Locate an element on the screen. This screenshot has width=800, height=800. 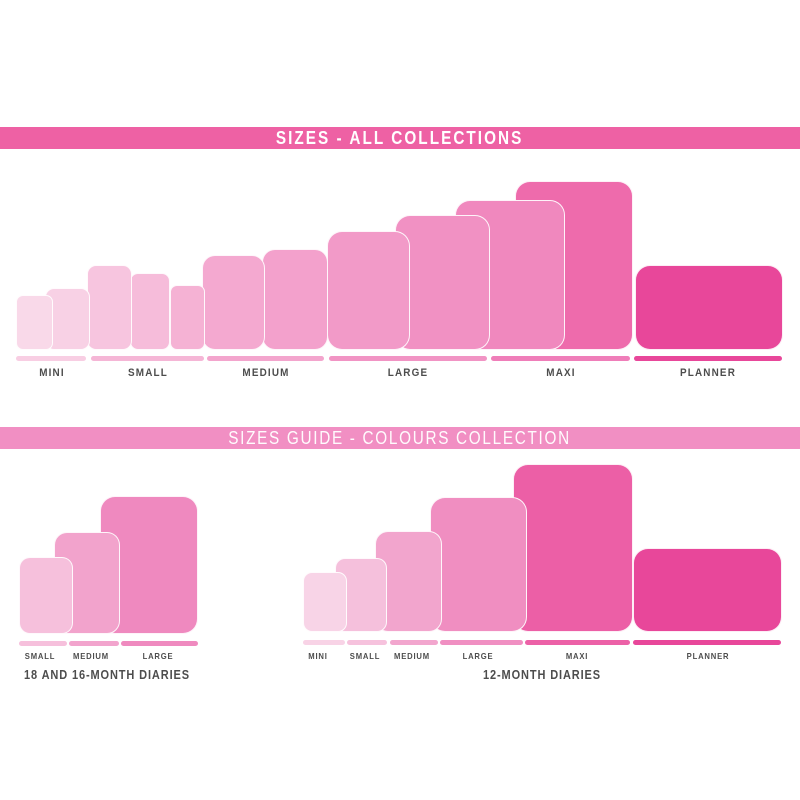
colours-18-16-month-small-label: SMALL is located at coordinates (40, 656).